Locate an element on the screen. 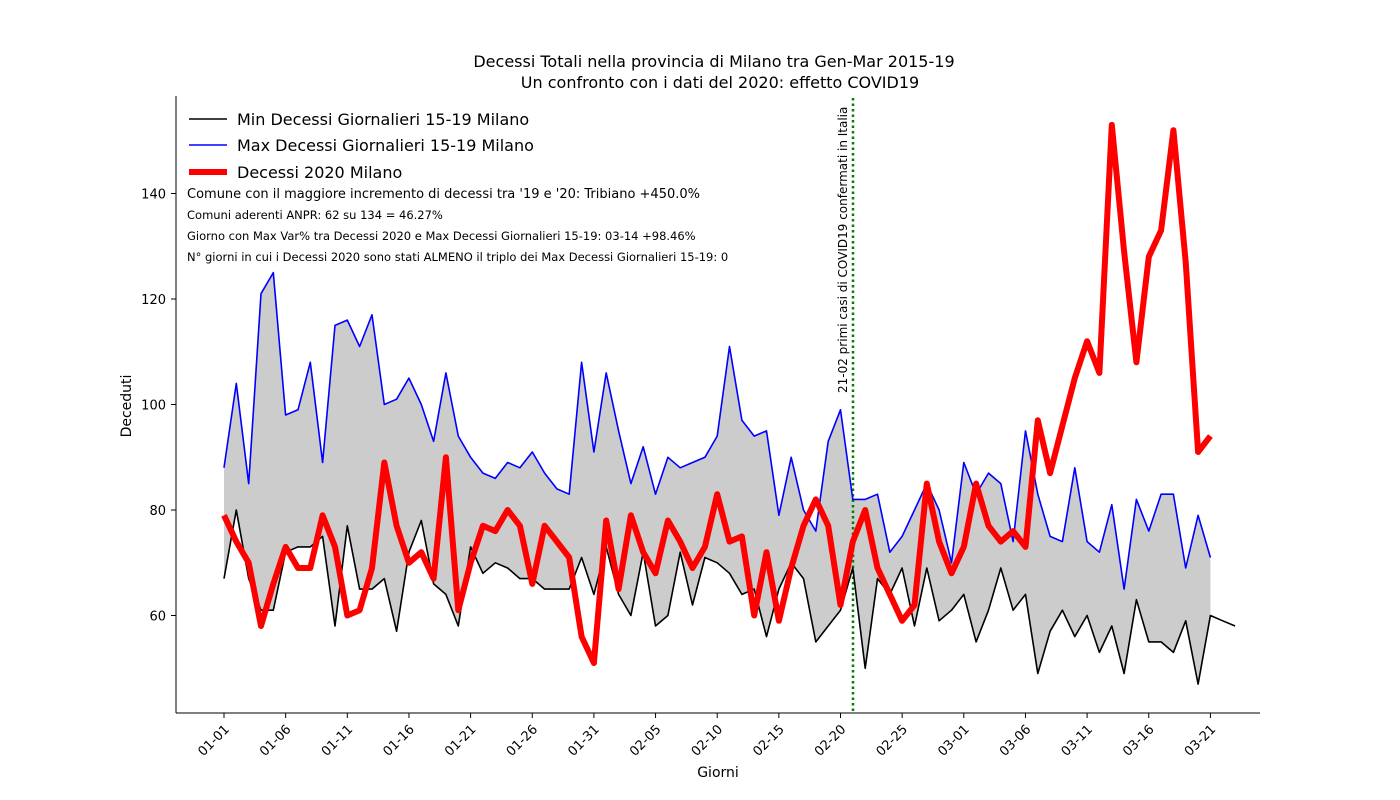 This screenshot has height=800, width=1400. x-axis-label: Giorni is located at coordinates (718, 773).